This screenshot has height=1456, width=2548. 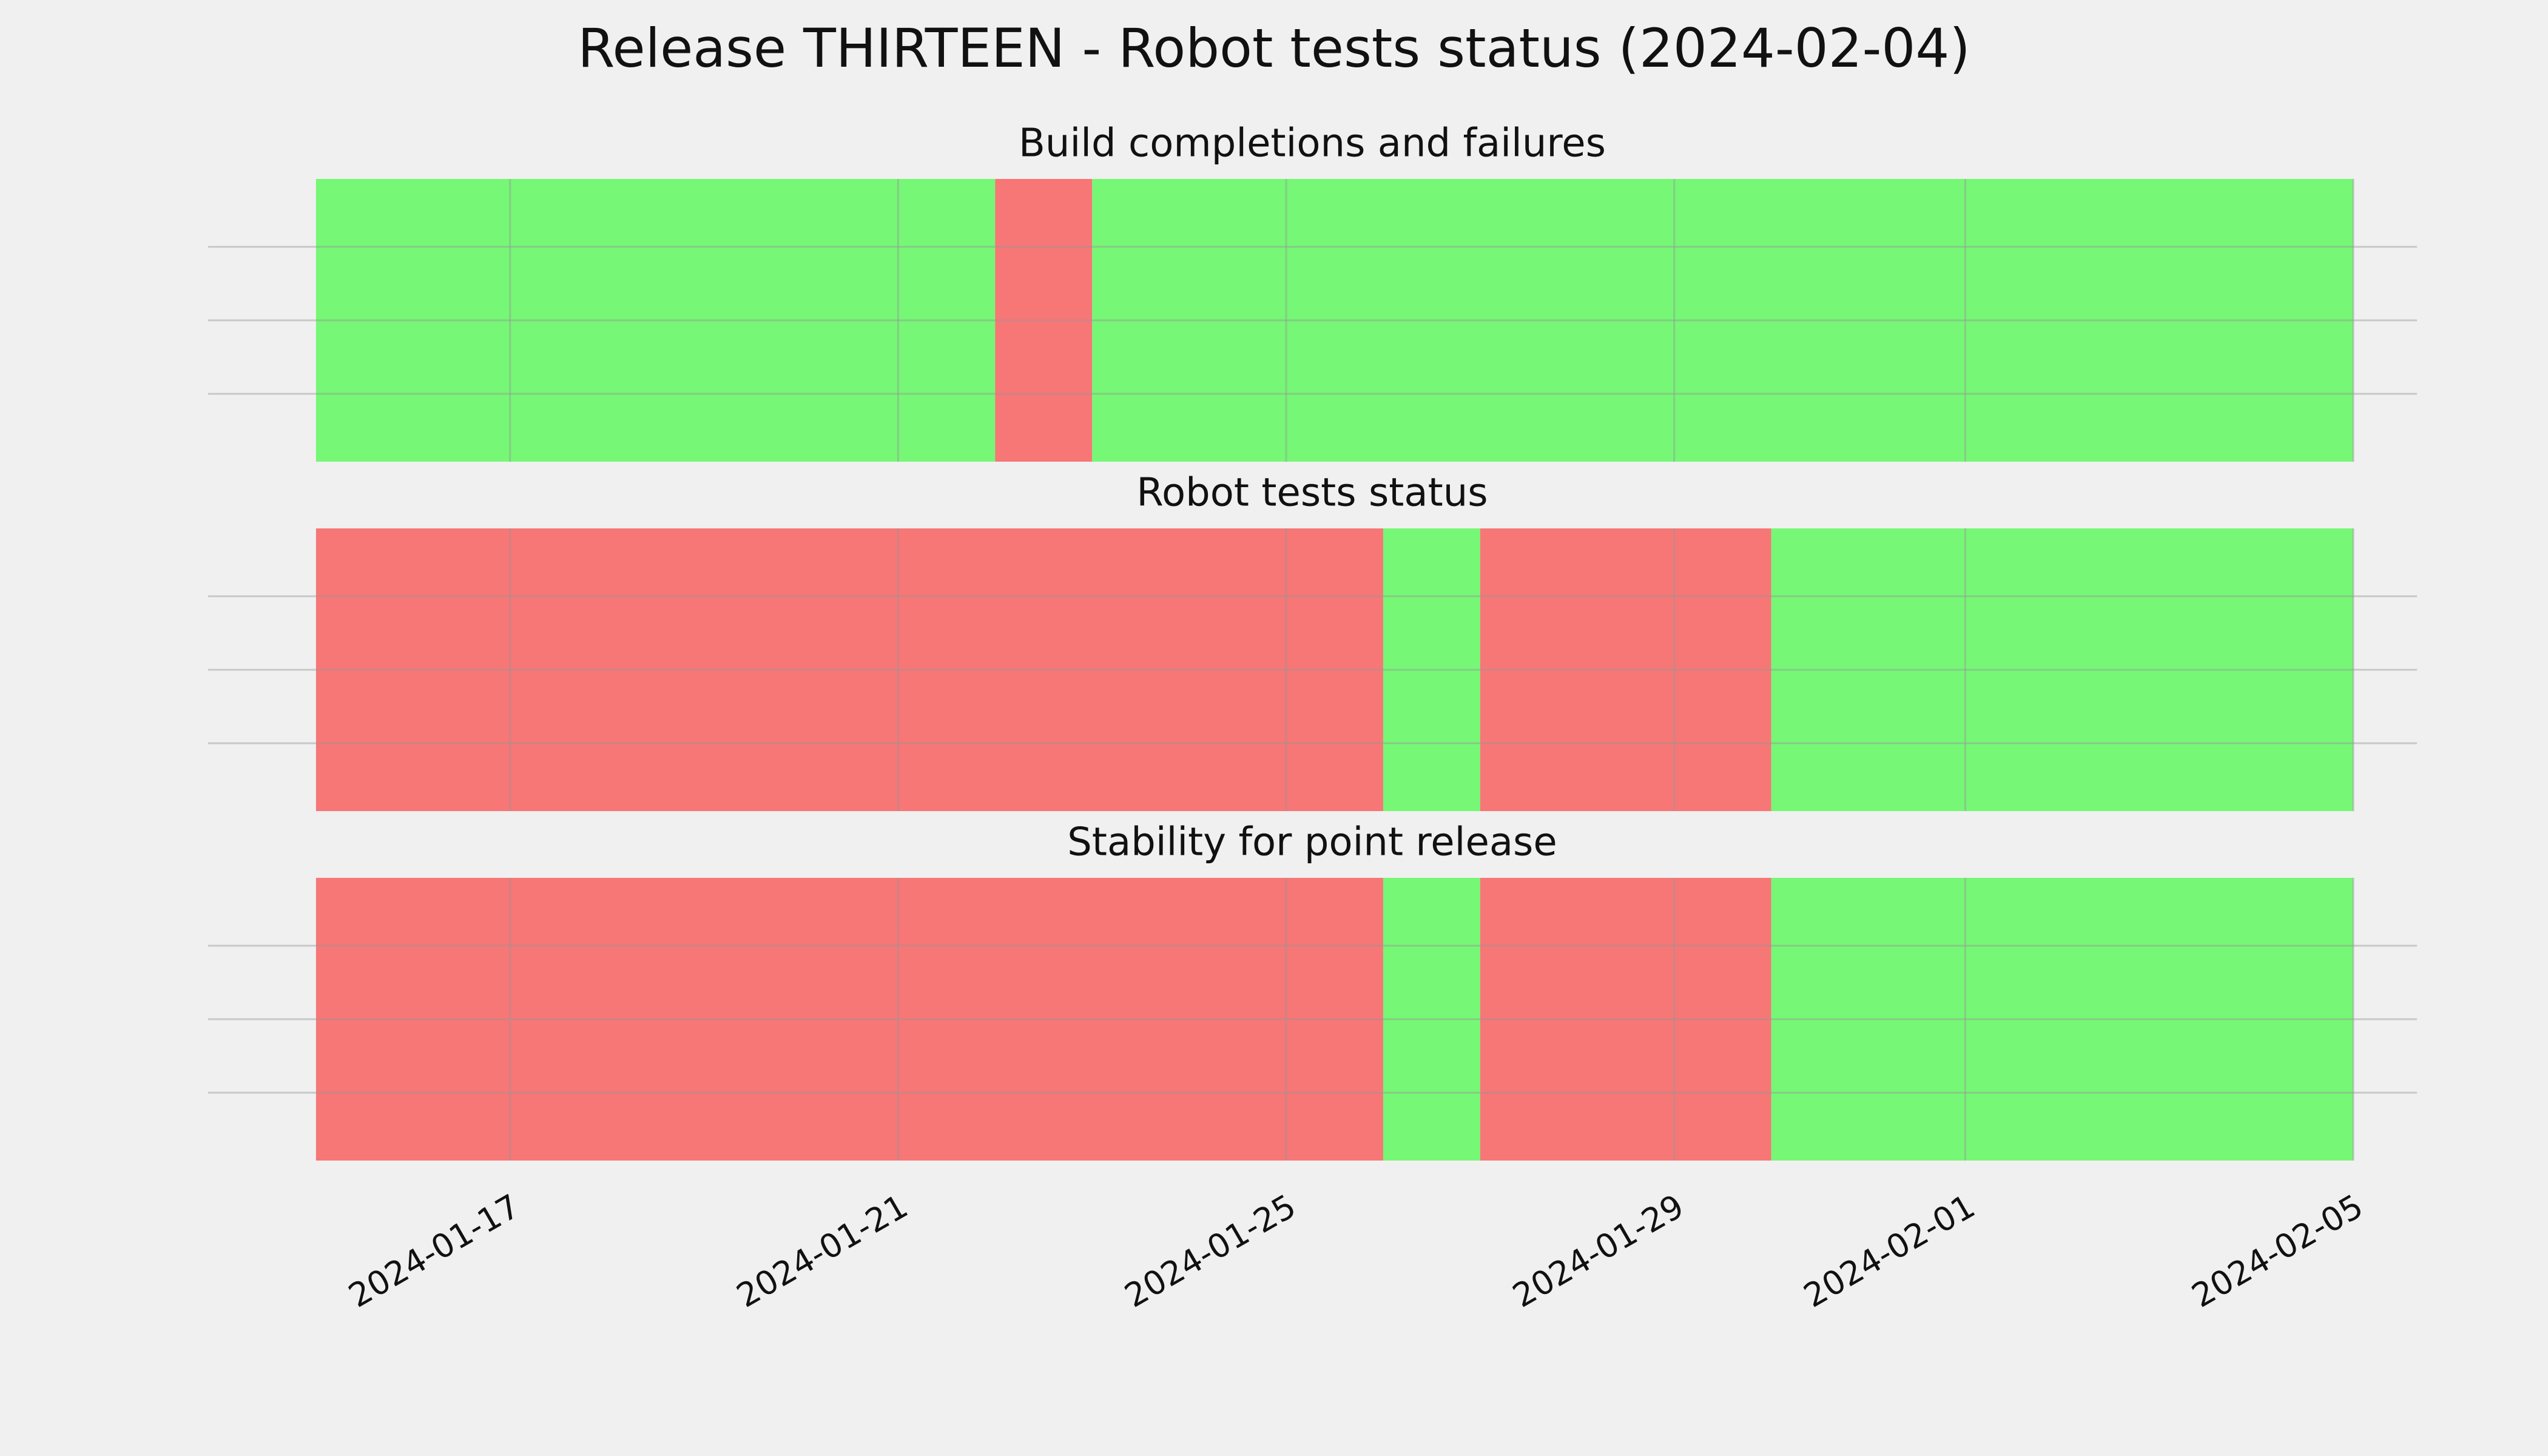 What do you see at coordinates (1312, 143) in the screenshot?
I see `panel-title: Build completions and failures` at bounding box center [1312, 143].